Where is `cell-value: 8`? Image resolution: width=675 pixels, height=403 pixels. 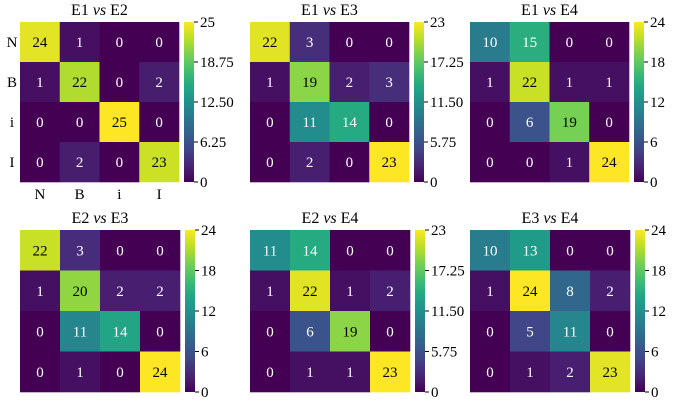
cell-value: 8 is located at coordinates (570, 292).